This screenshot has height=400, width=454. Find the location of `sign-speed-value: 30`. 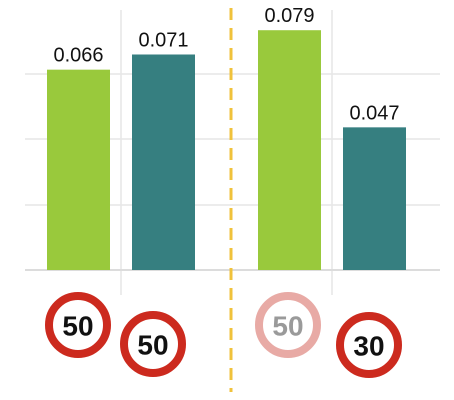

sign-speed-value: 30 is located at coordinates (368, 346).